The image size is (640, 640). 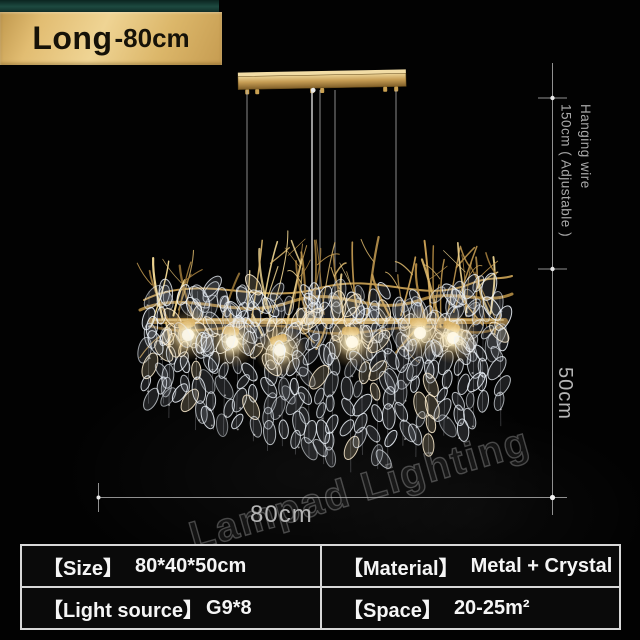 I want to click on spec-cell-light-source: 【Light source】 G9*8, so click(x=171, y=608).